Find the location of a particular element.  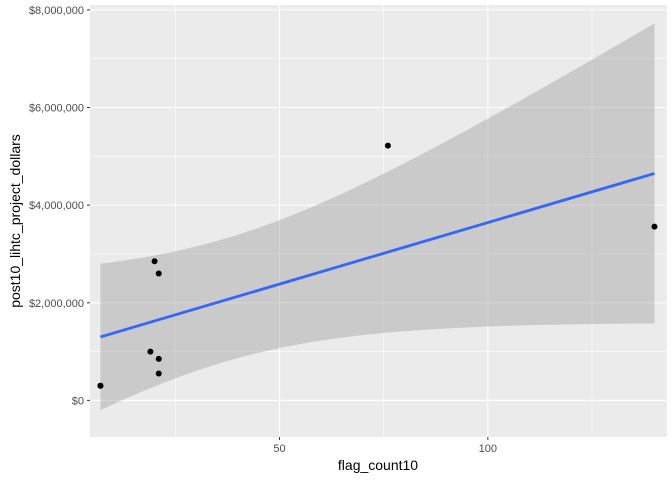

y-tick-label: $4,000,000 is located at coordinates (56, 206).